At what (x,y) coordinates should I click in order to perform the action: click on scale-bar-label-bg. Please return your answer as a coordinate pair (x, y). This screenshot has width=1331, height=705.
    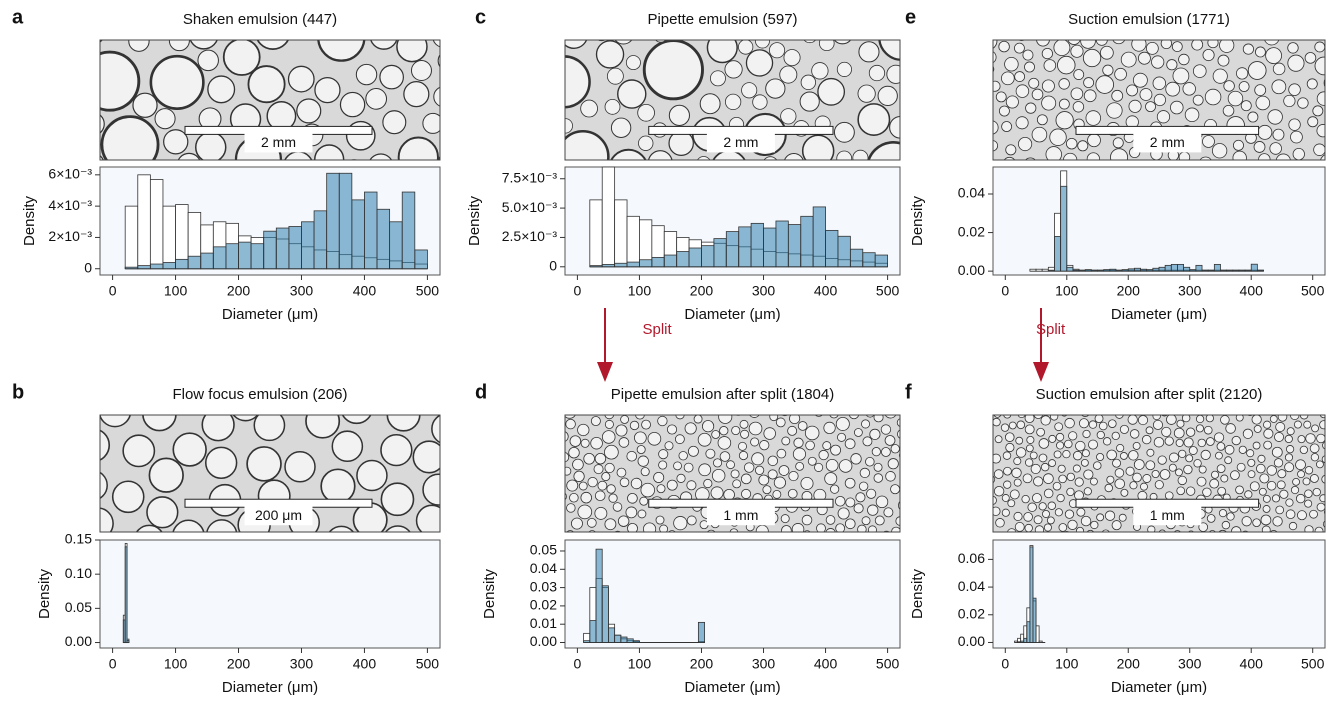
    Looking at the image, I should click on (278, 515).